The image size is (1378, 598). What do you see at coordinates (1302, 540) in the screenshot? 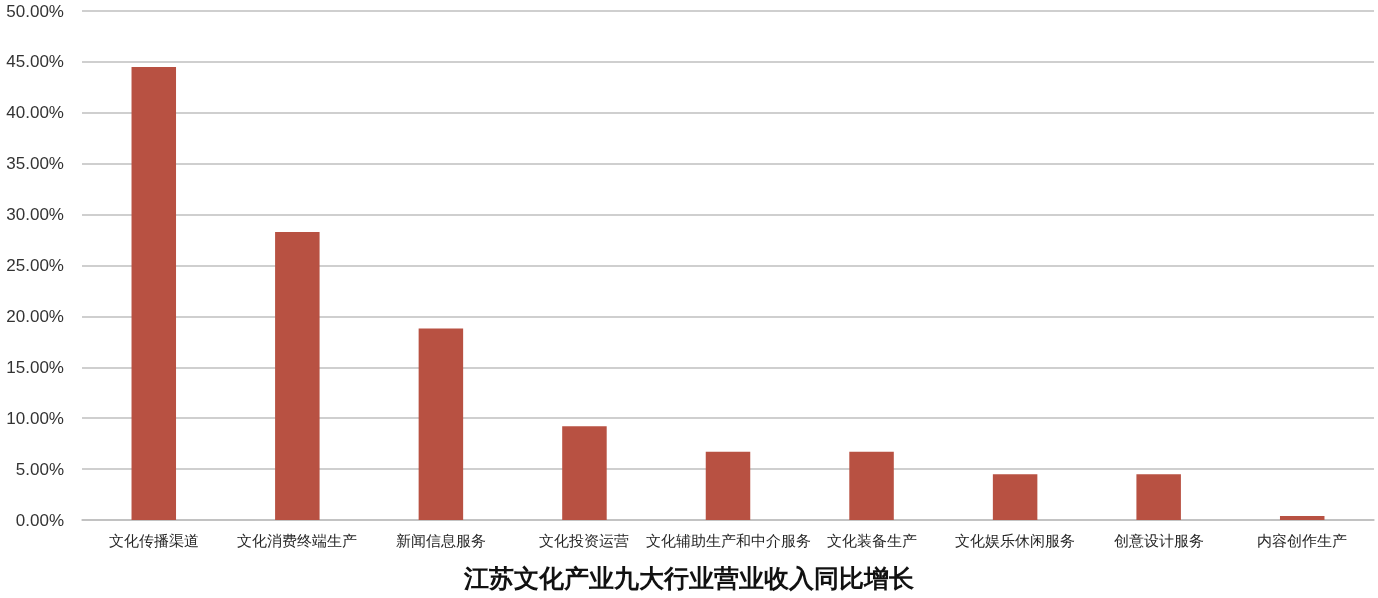
I see `x-tick-label: 内容创作生产` at bounding box center [1302, 540].